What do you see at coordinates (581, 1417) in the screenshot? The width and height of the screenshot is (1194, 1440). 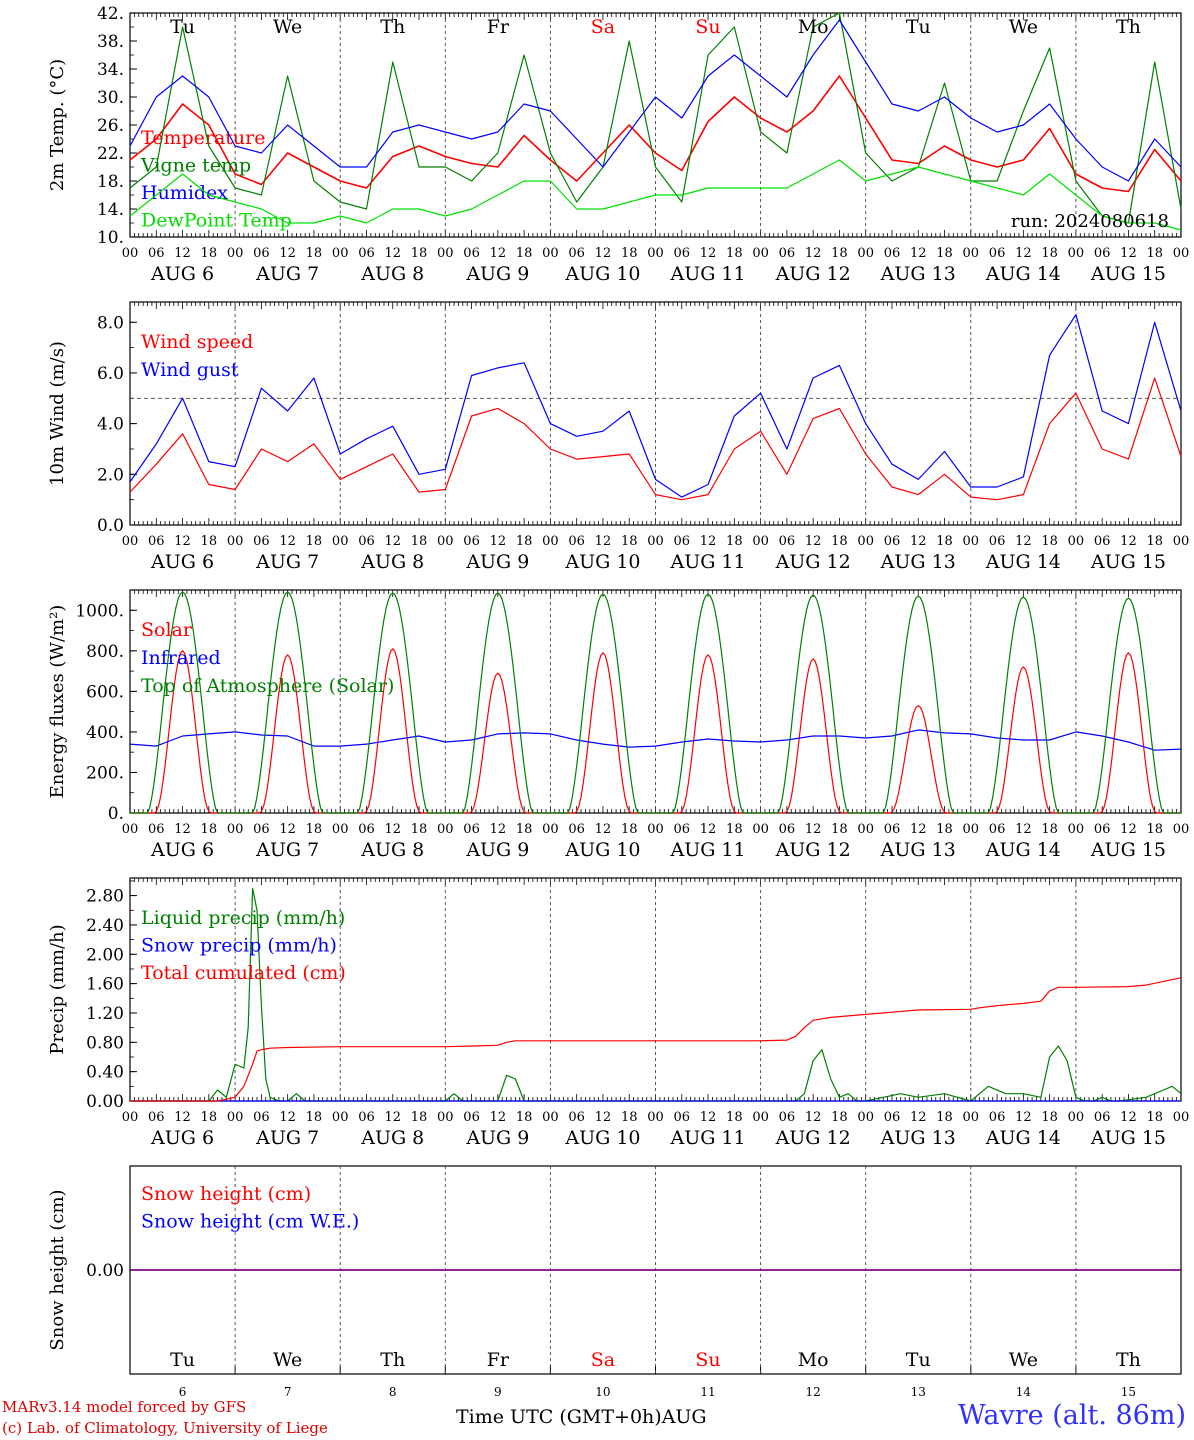 I see `x-axis-label: Time UTC (GMT+0h)AUG` at bounding box center [581, 1417].